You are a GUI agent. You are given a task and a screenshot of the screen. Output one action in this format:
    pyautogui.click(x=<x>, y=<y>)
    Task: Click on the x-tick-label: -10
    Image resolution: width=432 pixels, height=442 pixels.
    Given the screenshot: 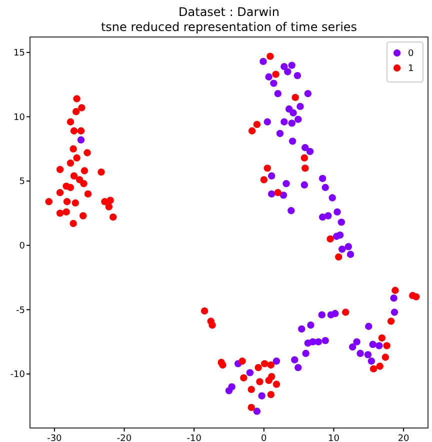 What is the action you would take?
    pyautogui.click(x=194, y=438)
    